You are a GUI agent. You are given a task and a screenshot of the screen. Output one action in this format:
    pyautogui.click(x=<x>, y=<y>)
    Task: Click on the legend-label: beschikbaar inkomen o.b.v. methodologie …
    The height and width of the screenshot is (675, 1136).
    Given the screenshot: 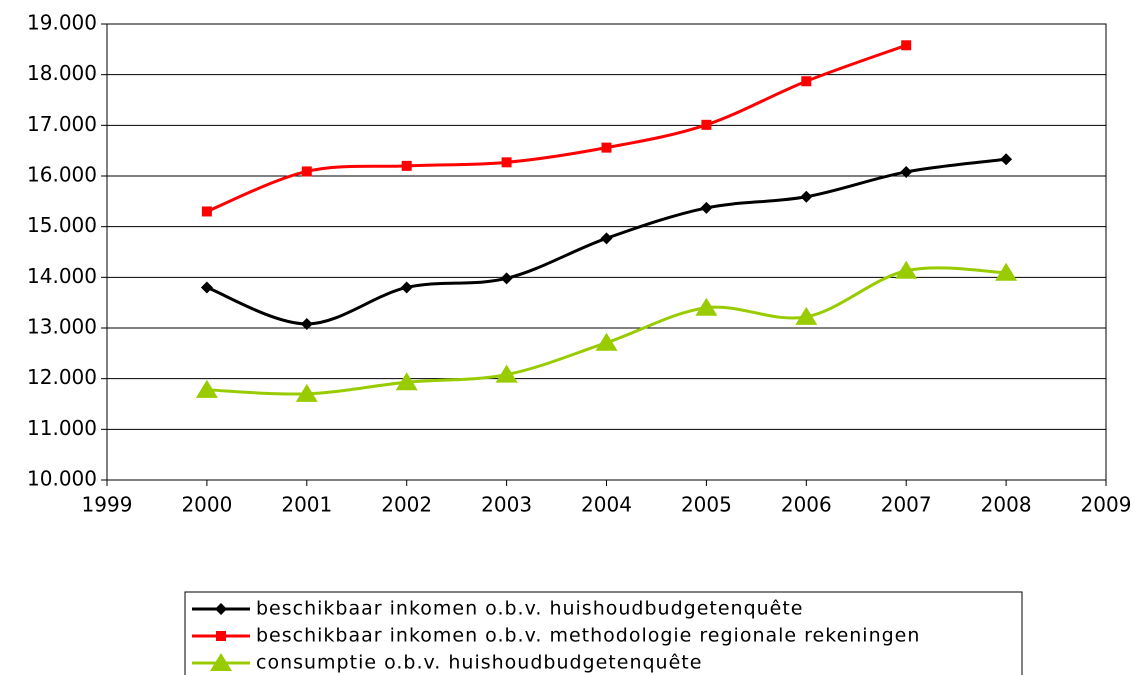 What is the action you would take?
    pyautogui.click(x=588, y=636)
    